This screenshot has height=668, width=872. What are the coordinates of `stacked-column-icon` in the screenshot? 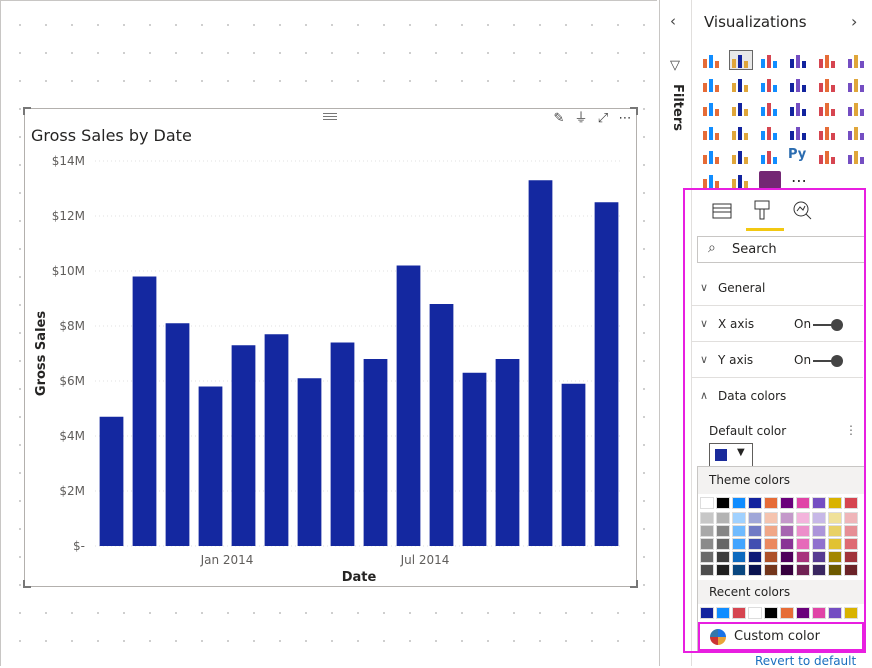 It's located at (799, 60).